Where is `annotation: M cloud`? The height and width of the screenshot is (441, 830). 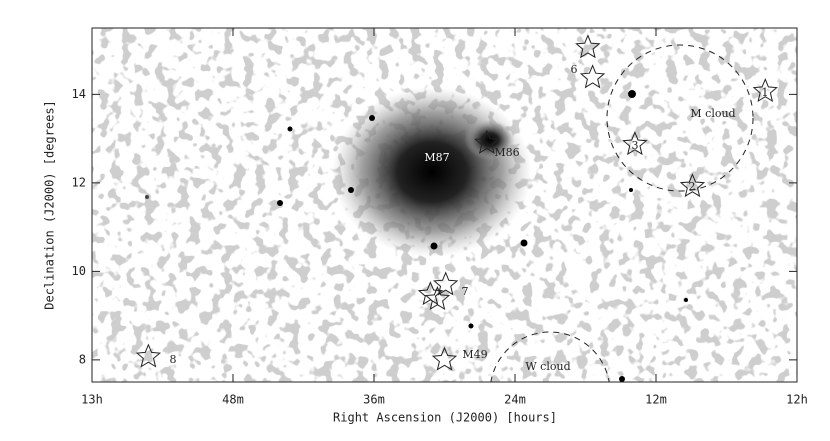 annotation: M cloud is located at coordinates (712, 113).